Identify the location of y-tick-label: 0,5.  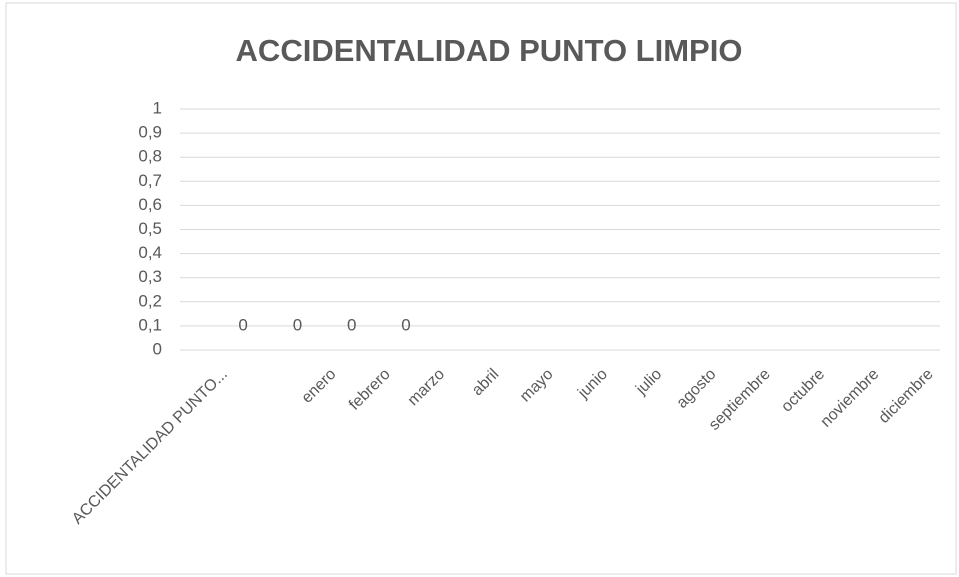
(150, 228).